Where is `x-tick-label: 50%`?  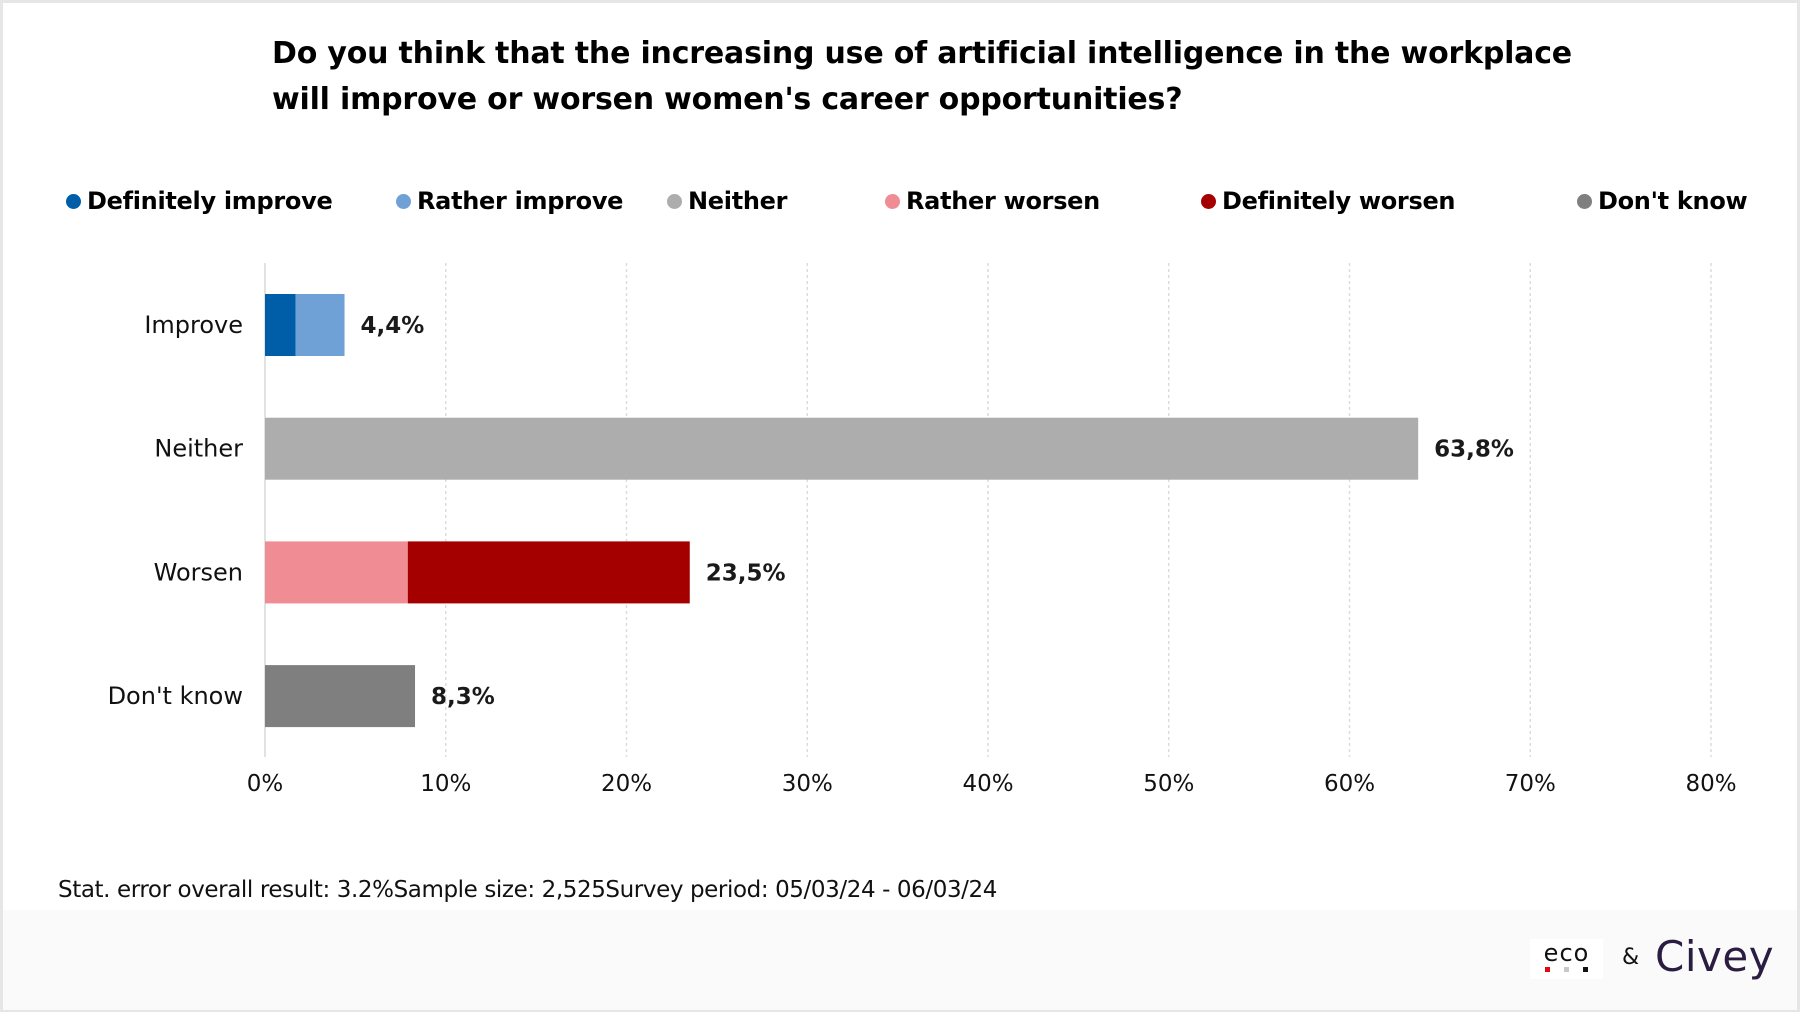 x-tick-label: 50% is located at coordinates (1168, 784).